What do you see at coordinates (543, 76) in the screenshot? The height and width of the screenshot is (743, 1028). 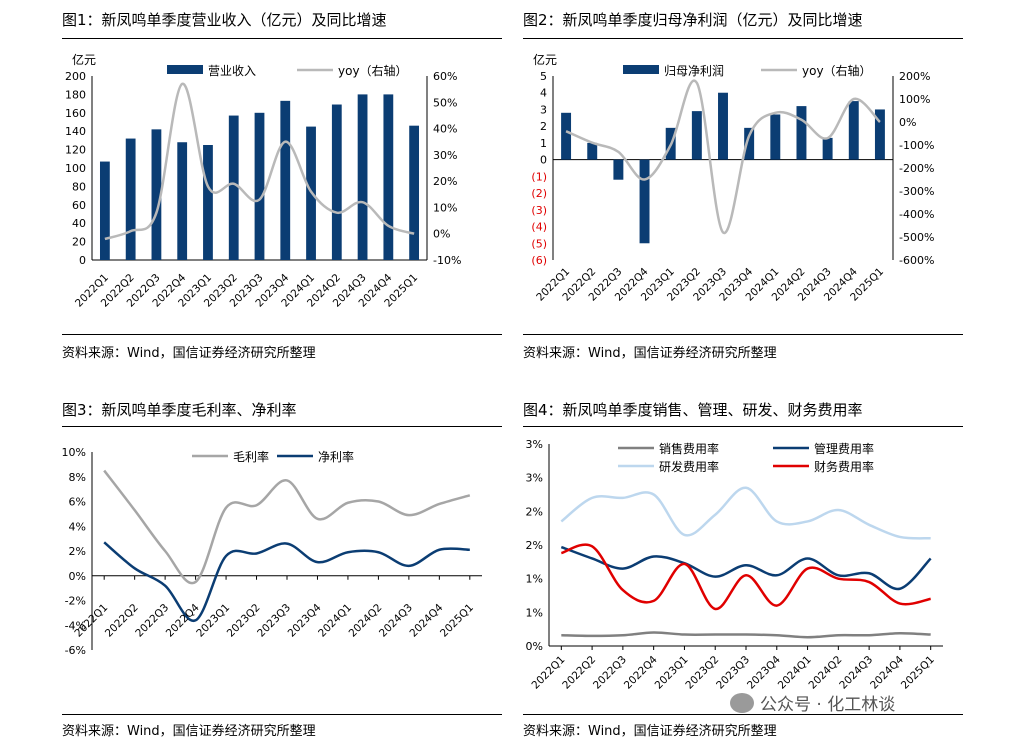 I see `y-tick-label: 5` at bounding box center [543, 76].